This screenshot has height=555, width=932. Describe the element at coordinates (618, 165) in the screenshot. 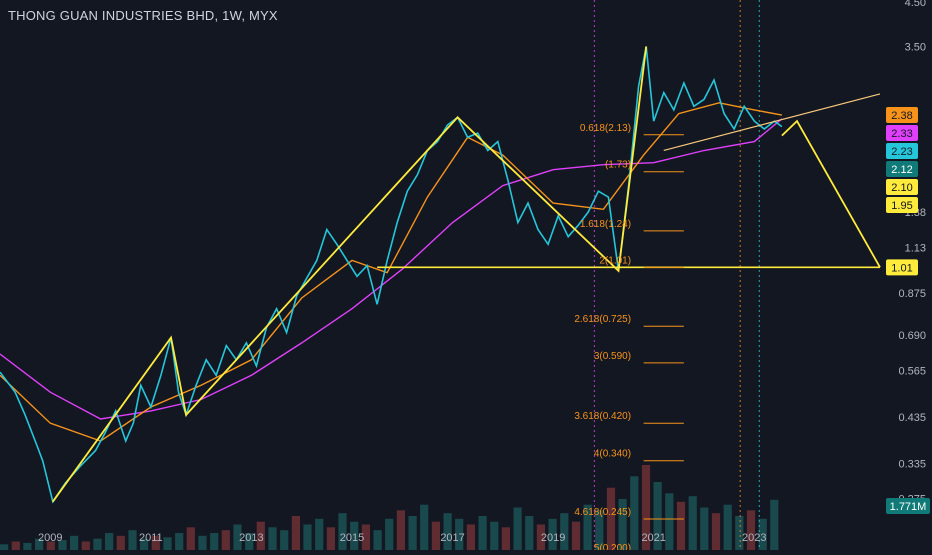

I see `fib-level-label: (1.73)` at that location.